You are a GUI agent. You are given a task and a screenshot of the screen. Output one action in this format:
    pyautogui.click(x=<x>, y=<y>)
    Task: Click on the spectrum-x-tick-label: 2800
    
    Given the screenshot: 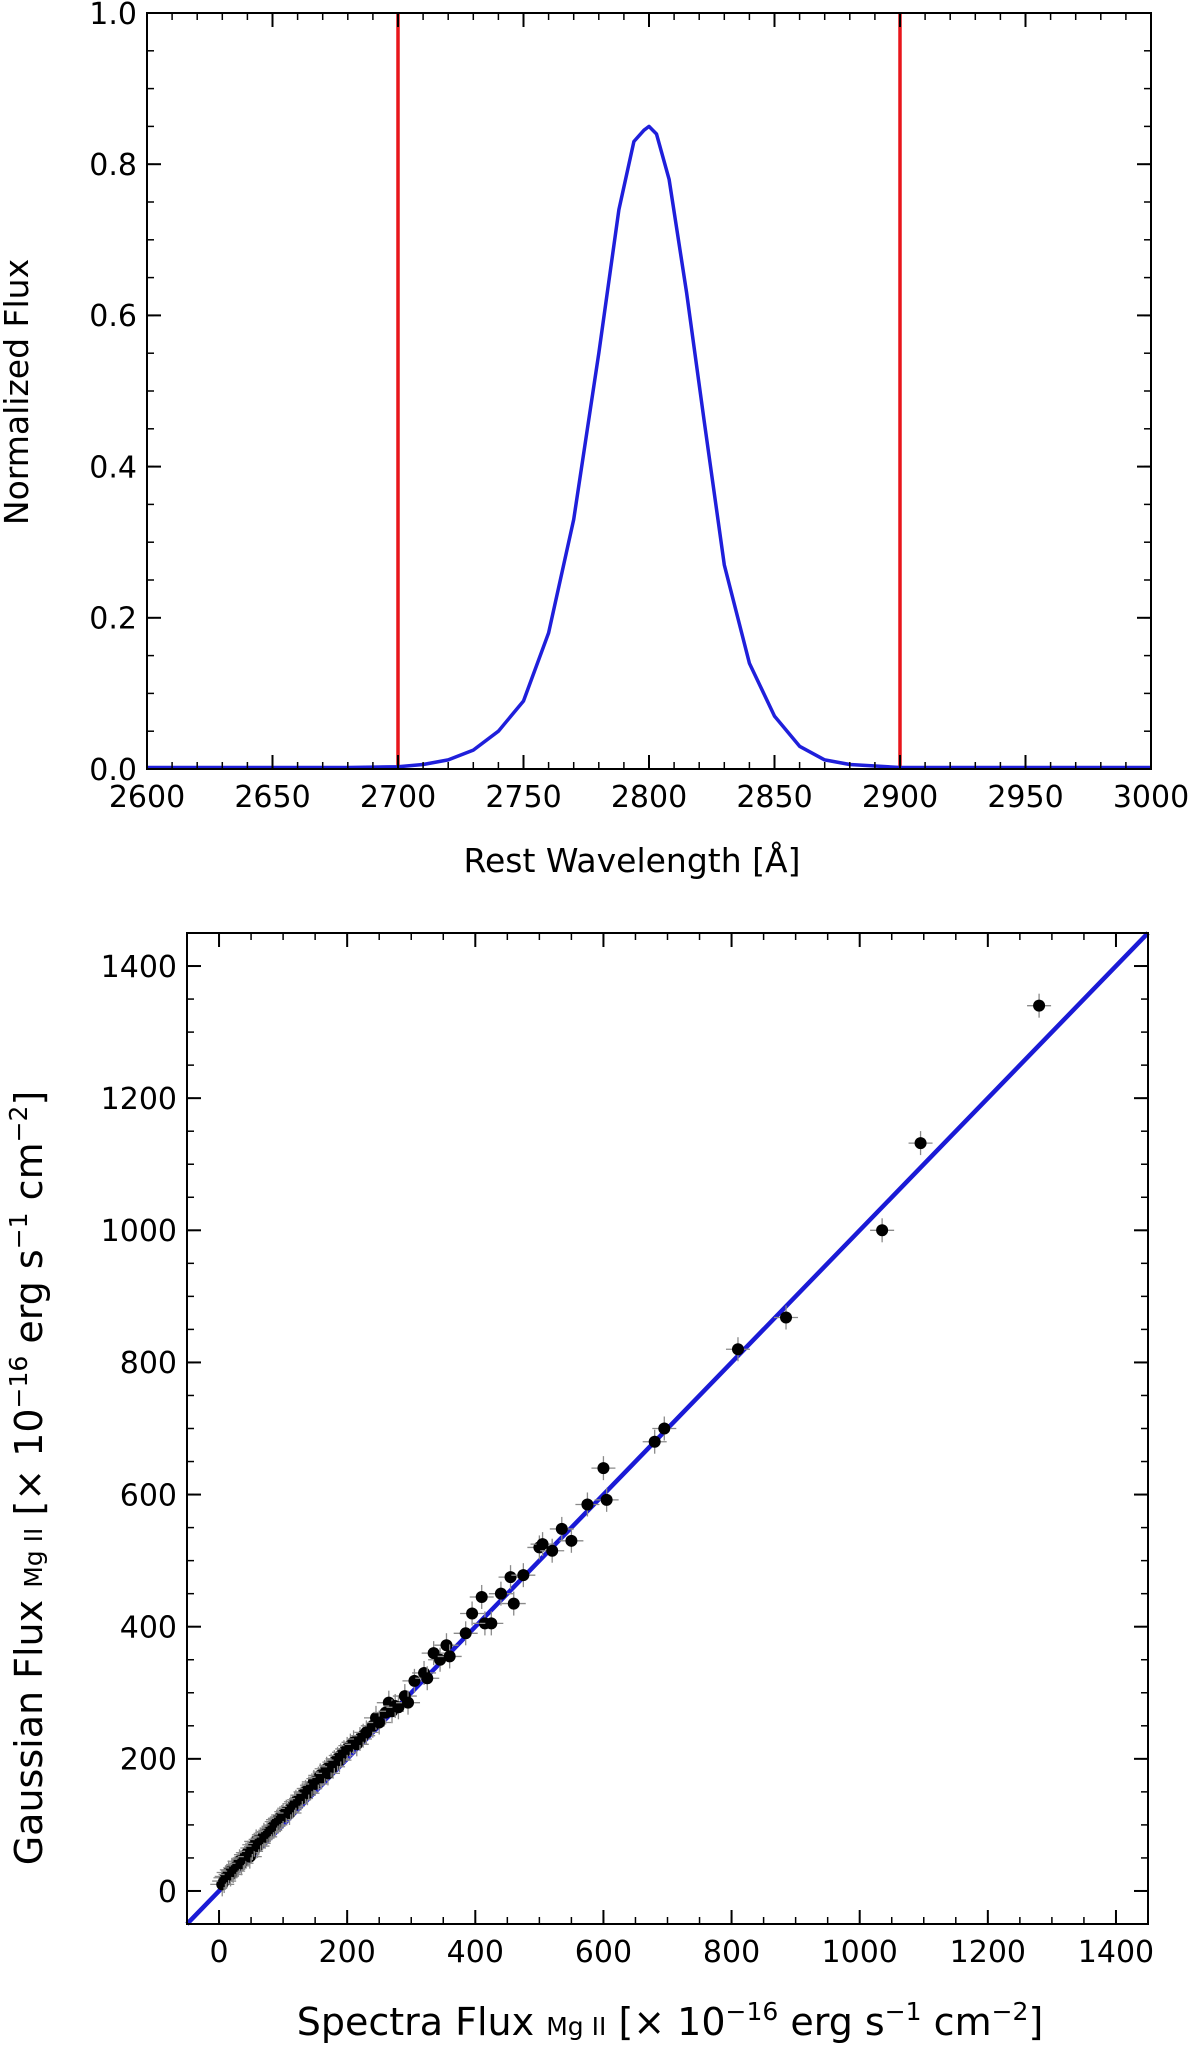 What is the action you would take?
    pyautogui.click(x=649, y=797)
    